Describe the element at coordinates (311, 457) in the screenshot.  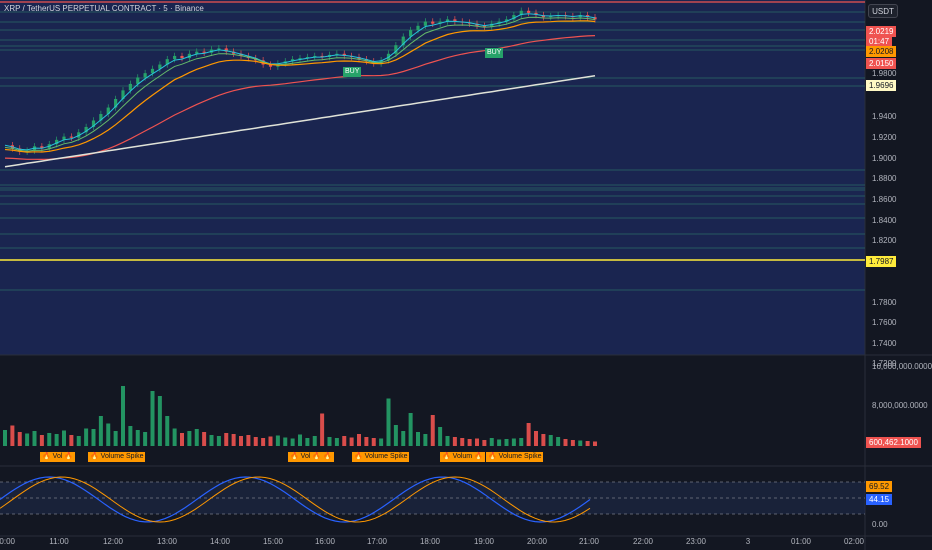
I see `volume-label: 🔥 Vol 🔥 🔥` at that location.